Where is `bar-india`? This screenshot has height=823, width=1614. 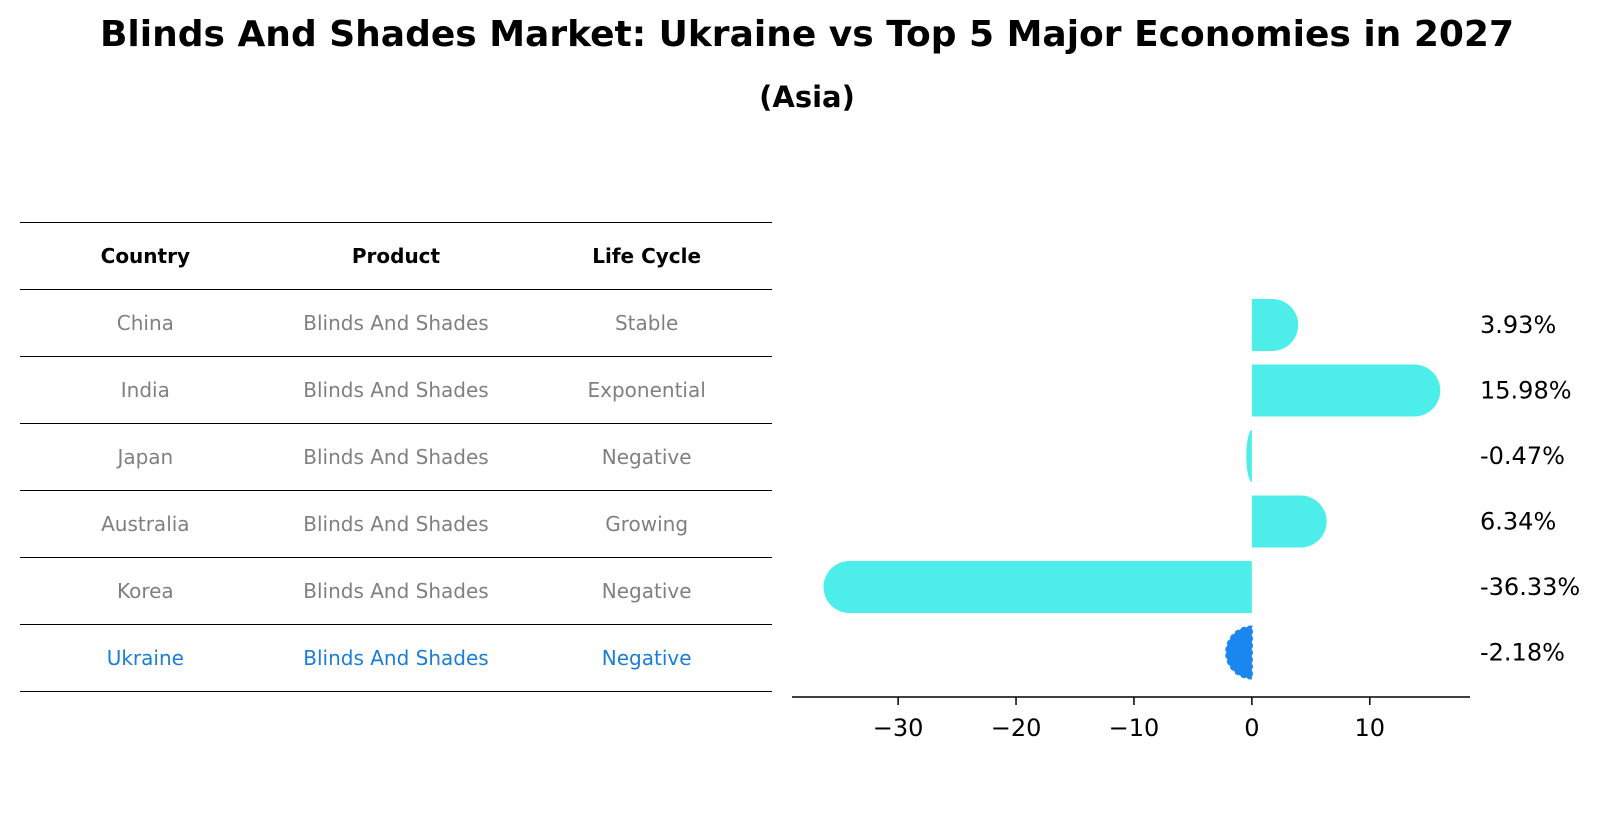 bar-india is located at coordinates (1346, 390).